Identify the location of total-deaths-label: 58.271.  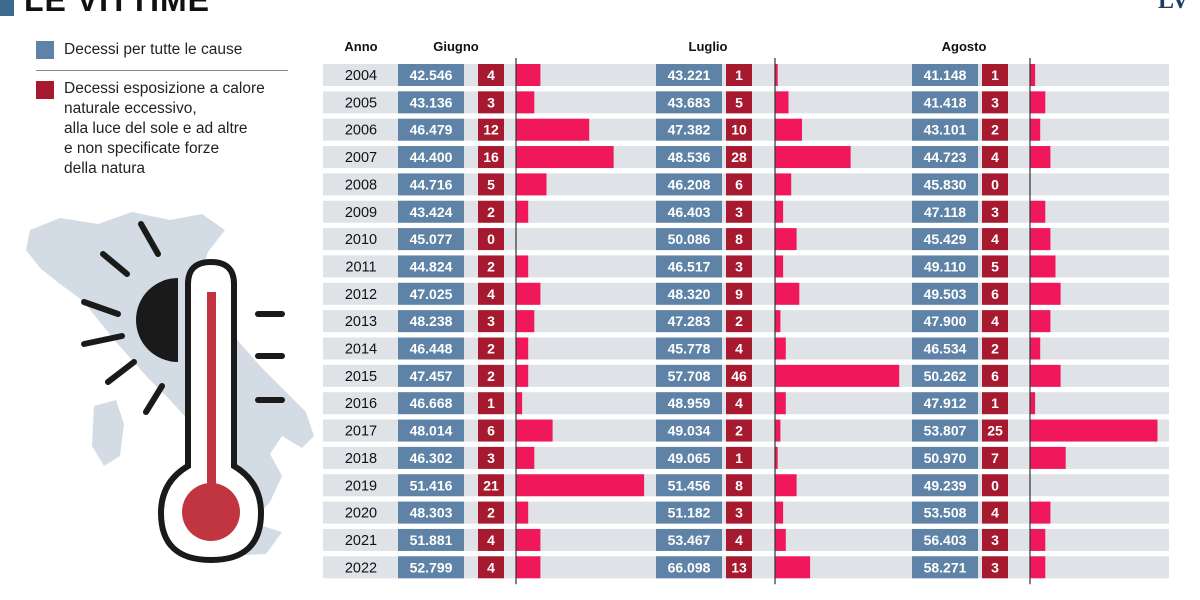
(945, 567).